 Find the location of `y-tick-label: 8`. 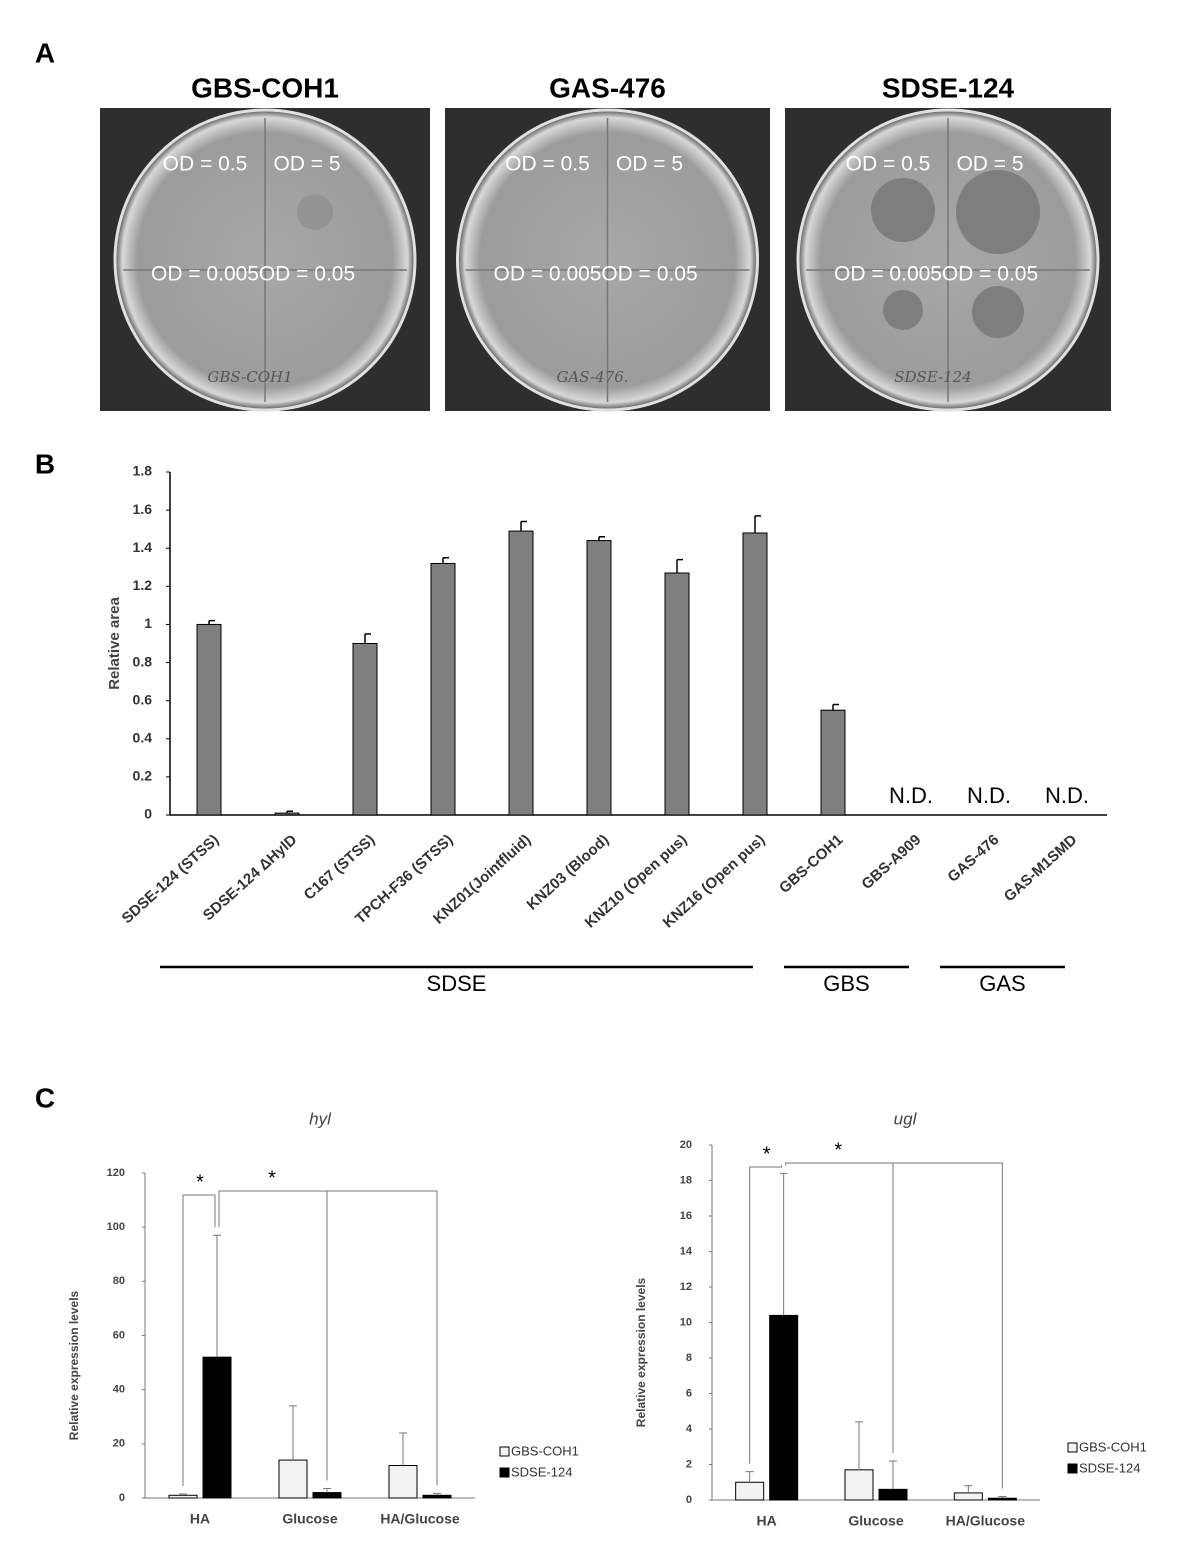

y-tick-label: 8 is located at coordinates (689, 1358).